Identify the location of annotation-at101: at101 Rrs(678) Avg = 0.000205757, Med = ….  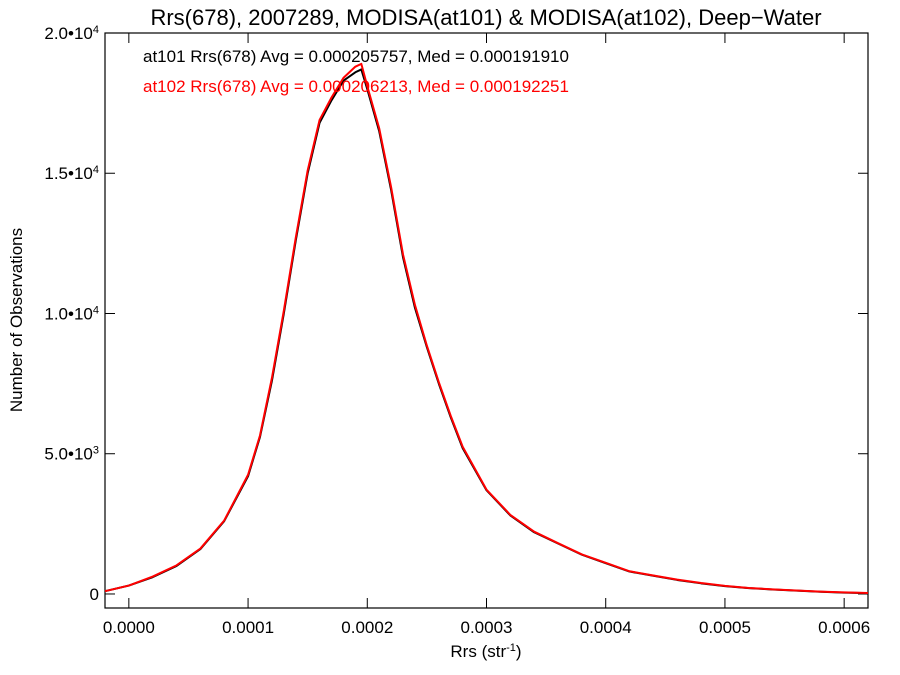
(356, 56).